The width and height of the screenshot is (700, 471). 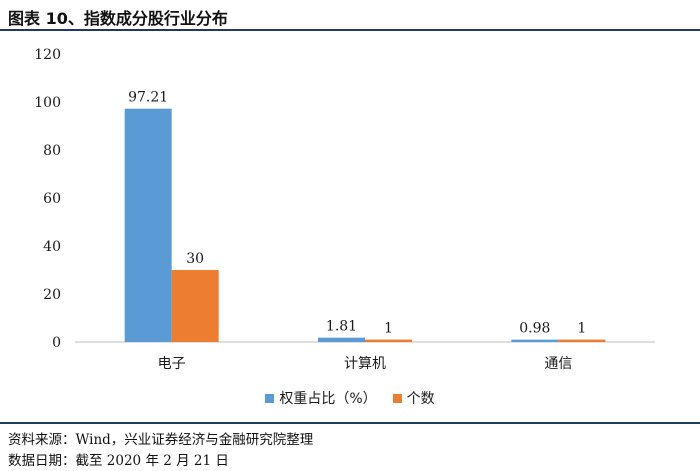 I want to click on legend-item-weight: 权重占比（%）, so click(x=321, y=398).